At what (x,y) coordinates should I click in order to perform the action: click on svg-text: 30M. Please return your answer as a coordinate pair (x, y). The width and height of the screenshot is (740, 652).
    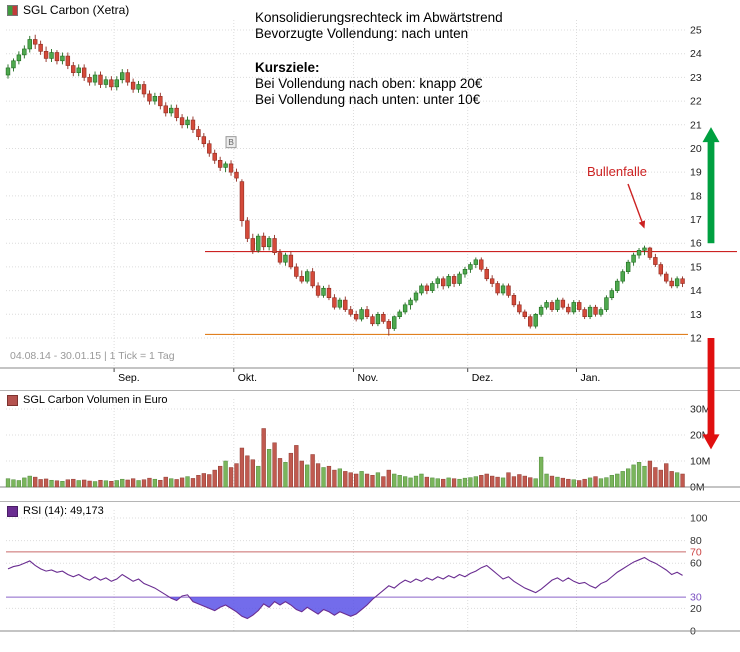
    Looking at the image, I should click on (700, 410).